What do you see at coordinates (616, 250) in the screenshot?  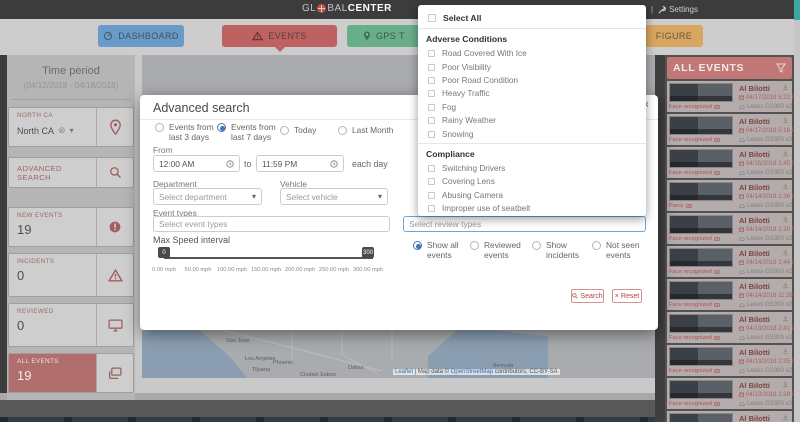 I see `review-radio-not-seen: Not seen events` at bounding box center [616, 250].